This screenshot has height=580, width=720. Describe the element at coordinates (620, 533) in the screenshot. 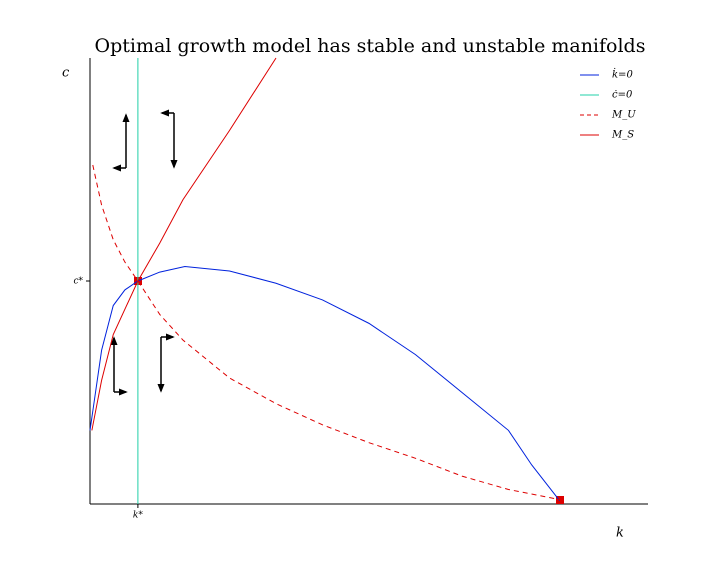

I see `x-axis-label: k` at that location.